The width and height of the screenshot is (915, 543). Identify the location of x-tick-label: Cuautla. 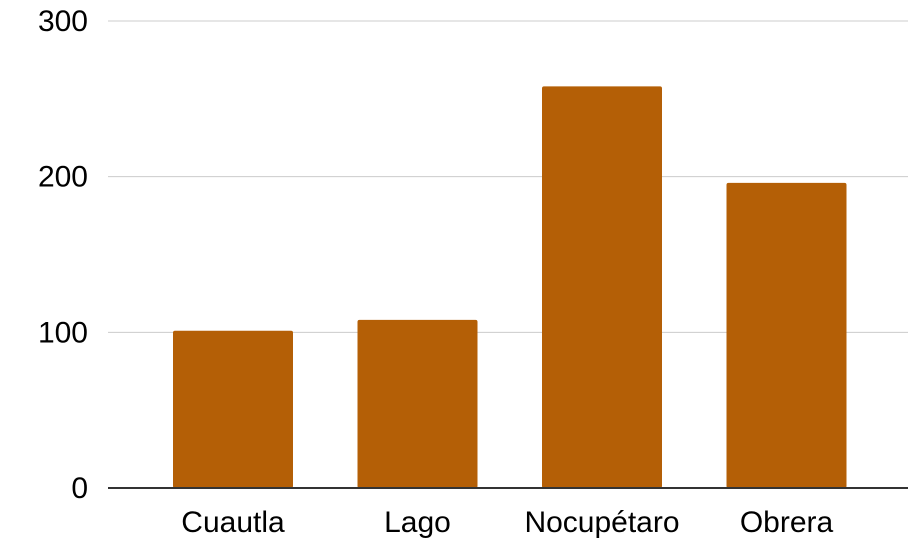
(233, 522).